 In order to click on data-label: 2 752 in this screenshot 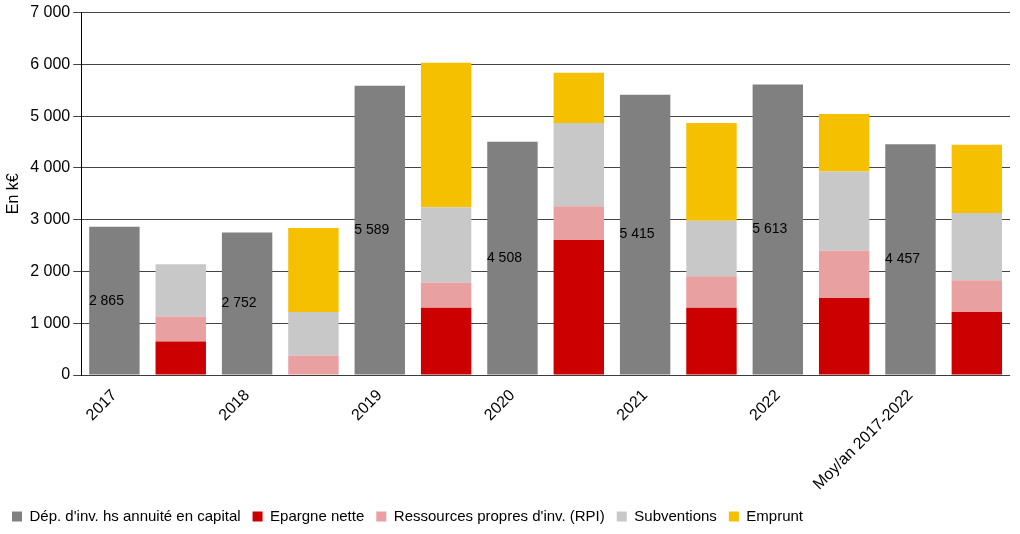, I will do `click(239, 302)`.